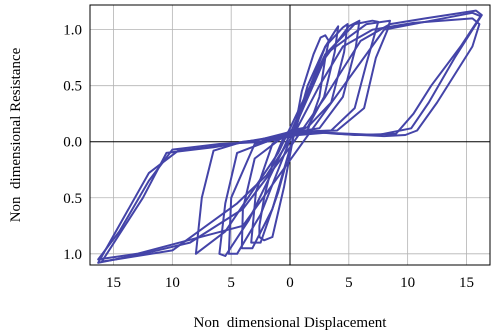 The image size is (492, 336). Describe the element at coordinates (72, 143) in the screenshot. I see `y-tick-label: 0.0` at that location.